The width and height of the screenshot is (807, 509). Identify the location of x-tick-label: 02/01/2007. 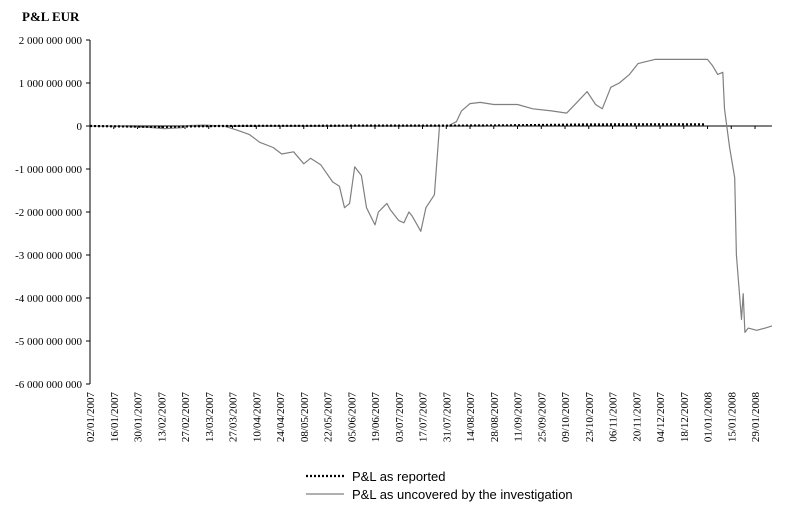
(91, 417).